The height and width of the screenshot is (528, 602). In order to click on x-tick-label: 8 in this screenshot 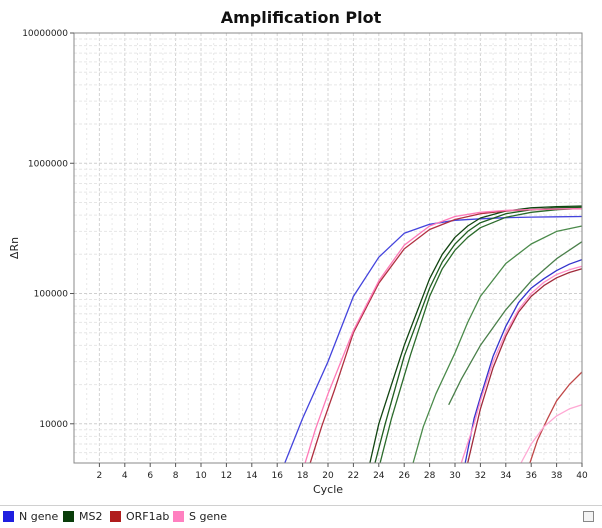, I will do `click(176, 476)`.